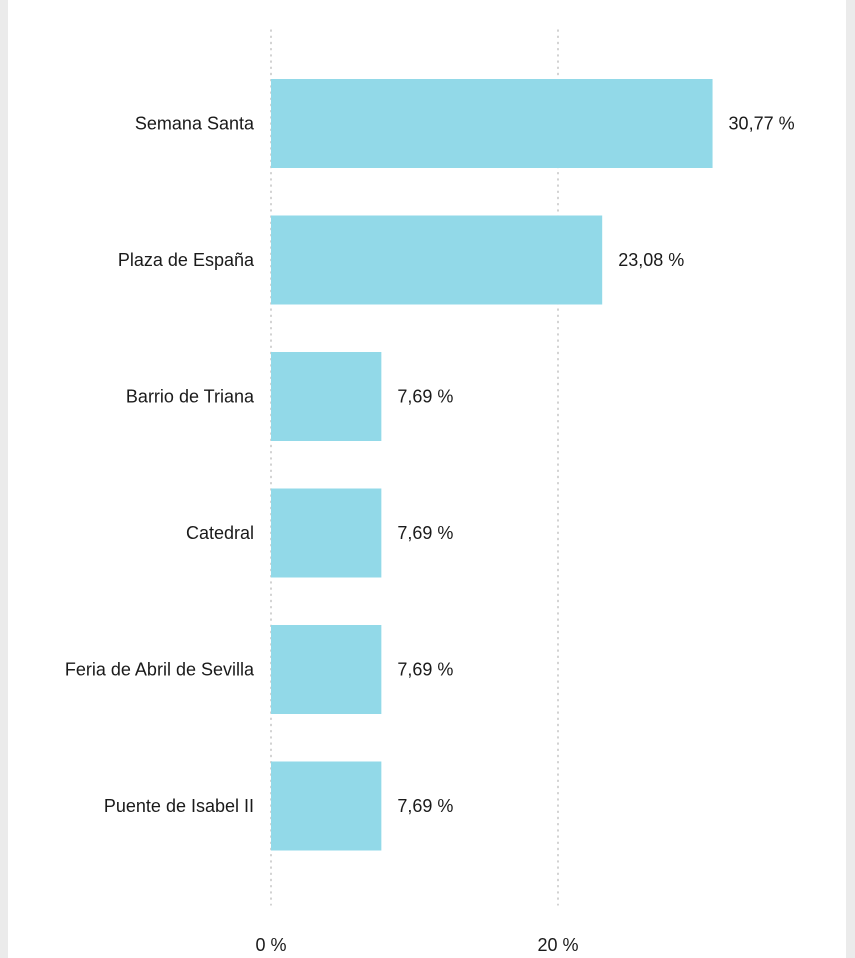 The width and height of the screenshot is (855, 958). What do you see at coordinates (160, 670) in the screenshot?
I see `category-label: Feria de Abril de Sevilla` at bounding box center [160, 670].